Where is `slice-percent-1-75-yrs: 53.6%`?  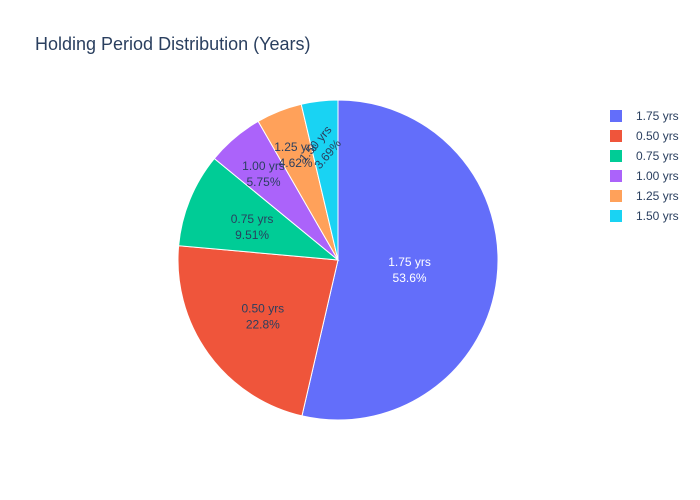
slice-percent-1-75-yrs: 53.6% is located at coordinates (410, 278).